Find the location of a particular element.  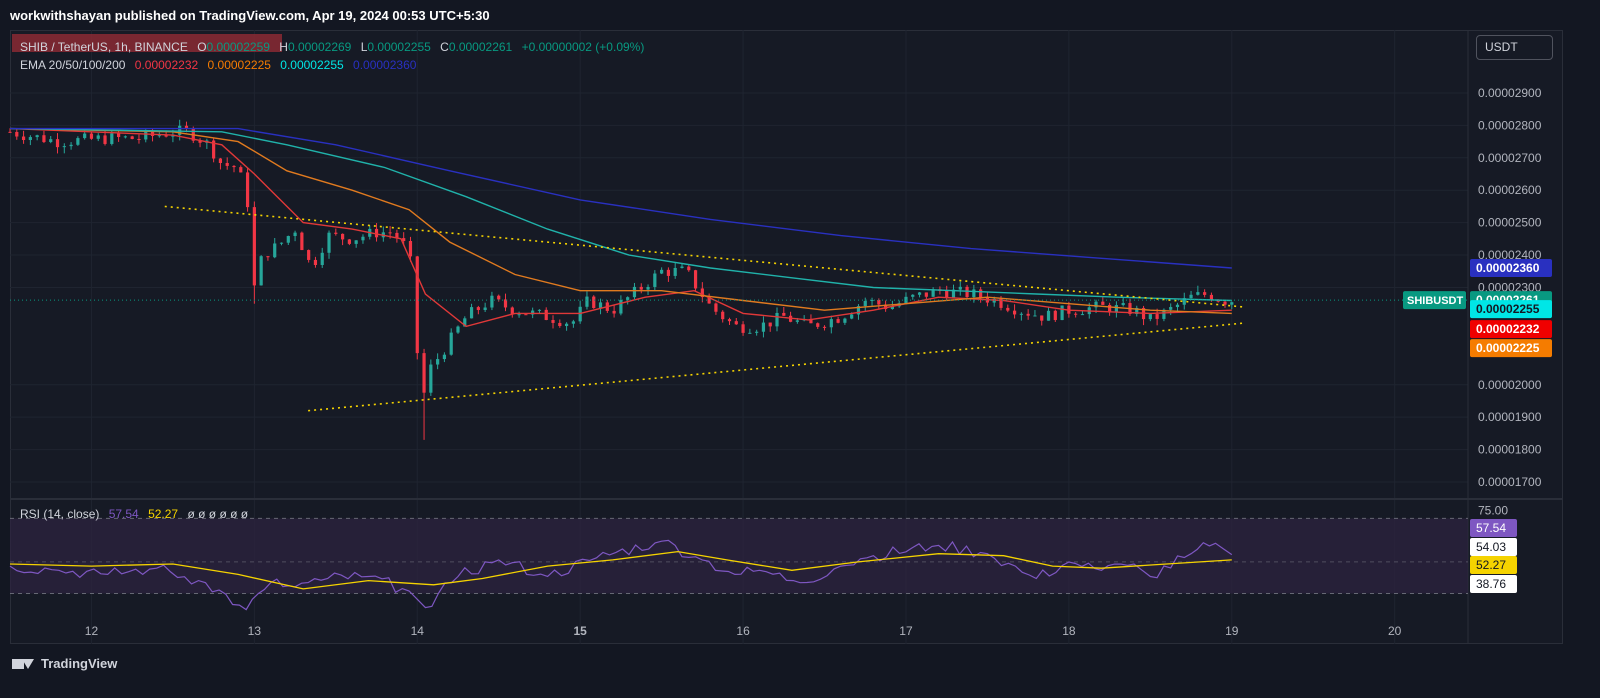

rsi-title: RSI (14, close) is located at coordinates (60, 514).